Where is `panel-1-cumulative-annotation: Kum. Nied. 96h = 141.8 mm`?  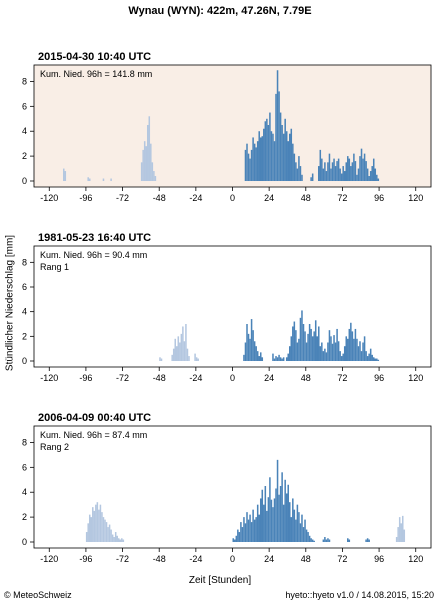
panel-1-cumulative-annotation: Kum. Nied. 96h = 141.8 mm is located at coordinates (96, 74).